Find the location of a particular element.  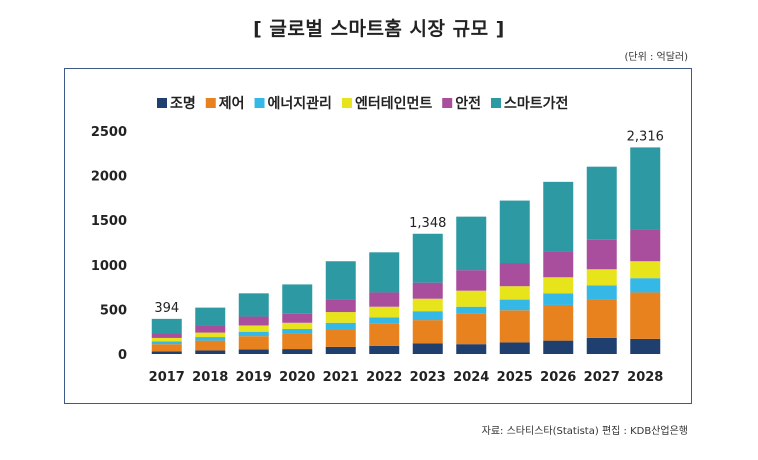

data-label-2017: 394 is located at coordinates (166, 308).